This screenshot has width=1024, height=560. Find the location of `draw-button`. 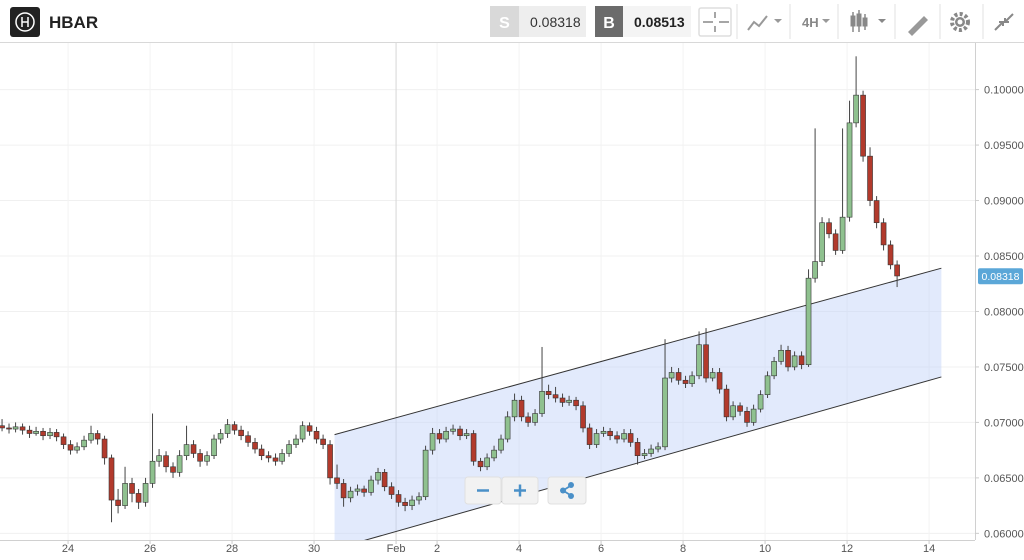

draw-button is located at coordinates (918, 26).